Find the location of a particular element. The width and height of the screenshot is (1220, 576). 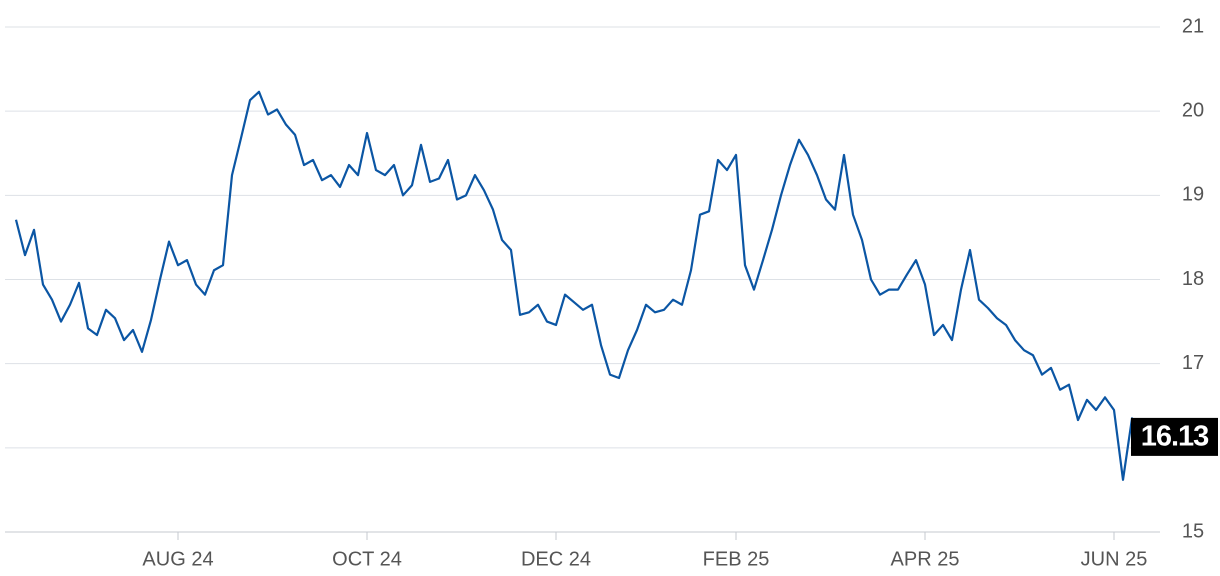

y-tick-label: 17 is located at coordinates (1193, 363).